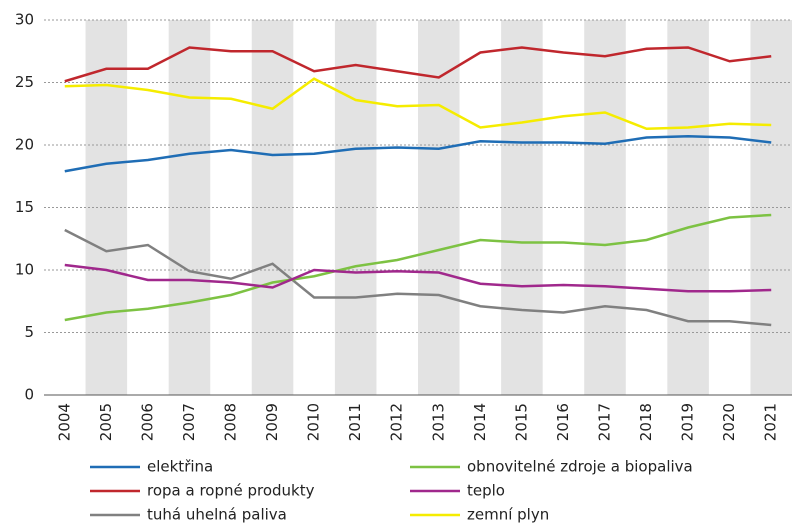 The image size is (792, 524). What do you see at coordinates (180, 467) in the screenshot?
I see `legend-label: elektřina` at bounding box center [180, 467].